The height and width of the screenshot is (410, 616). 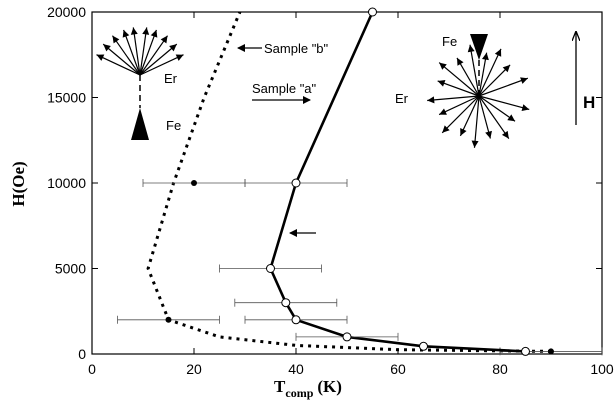 What do you see at coordinates (18, 183) in the screenshot?
I see `y-axis-title: H(Oe)` at bounding box center [18, 183].